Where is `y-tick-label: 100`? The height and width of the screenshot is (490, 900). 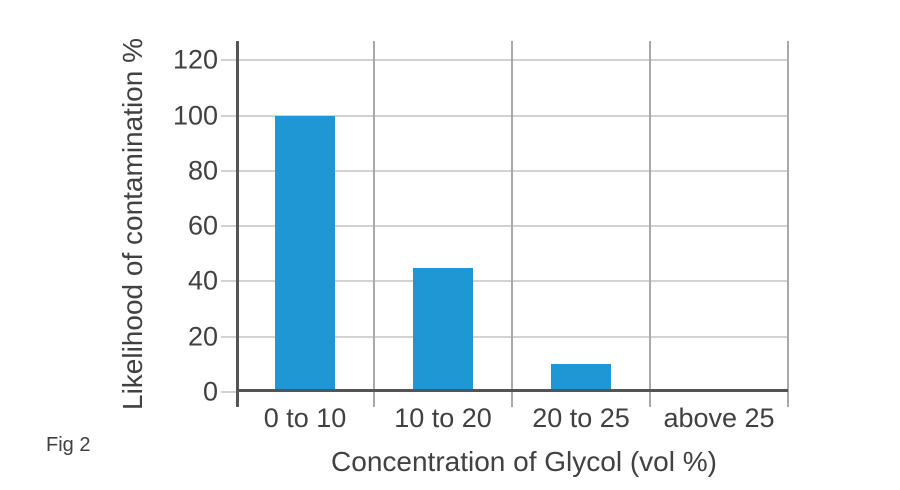
y-tick-label: 100 is located at coordinates (195, 115).